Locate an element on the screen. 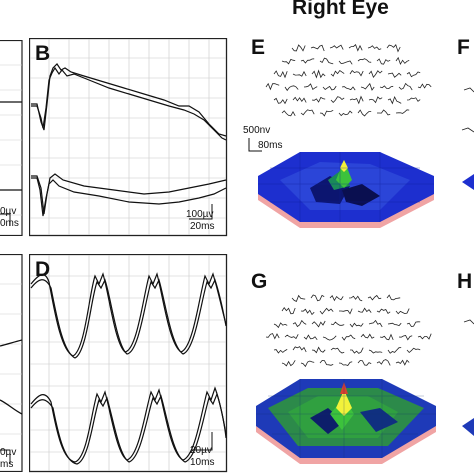 Image resolution: width=474 pixels, height=474 pixels. panel-e-scale-bar is located at coordinates (255, 145).